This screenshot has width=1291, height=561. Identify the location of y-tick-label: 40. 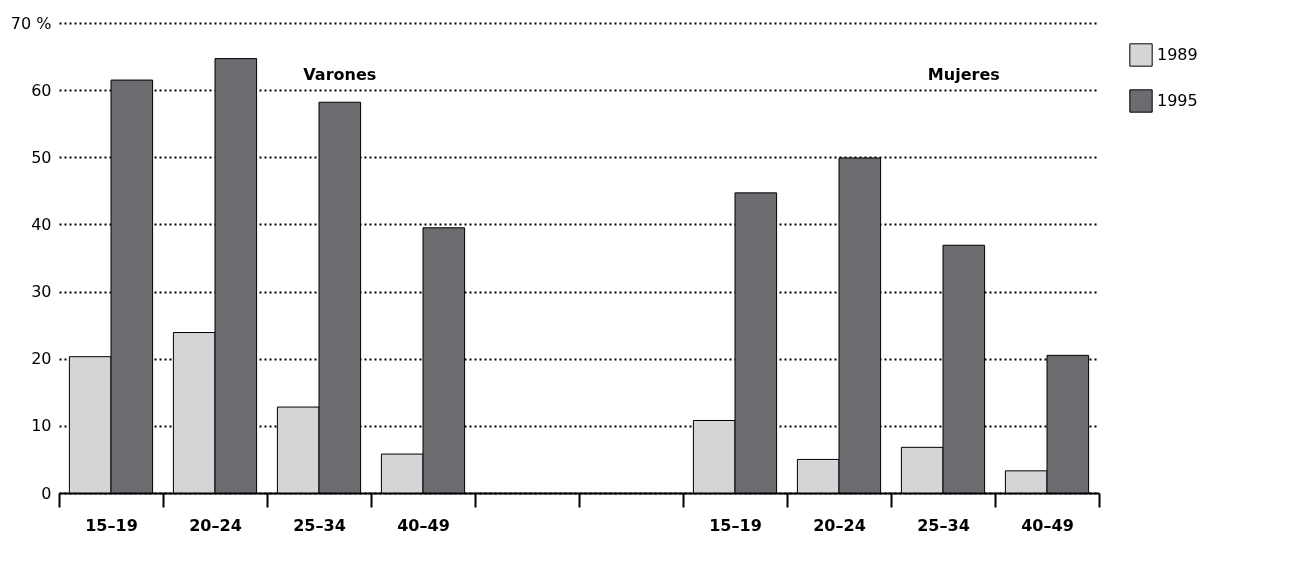
(41, 224).